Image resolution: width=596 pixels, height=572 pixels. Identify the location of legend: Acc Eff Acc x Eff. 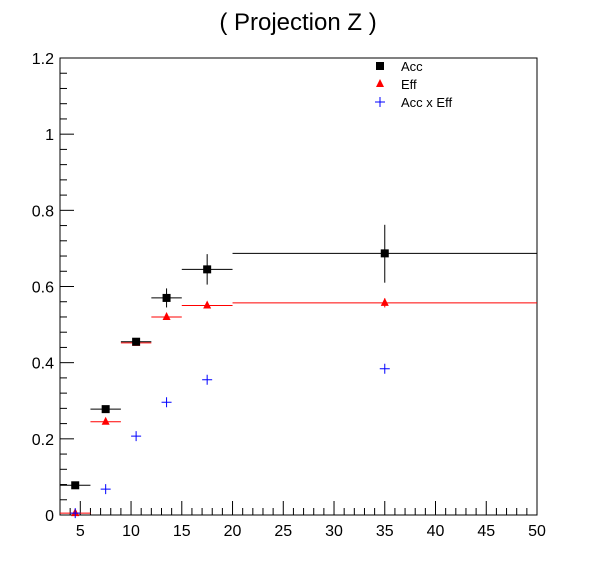
(413, 84).